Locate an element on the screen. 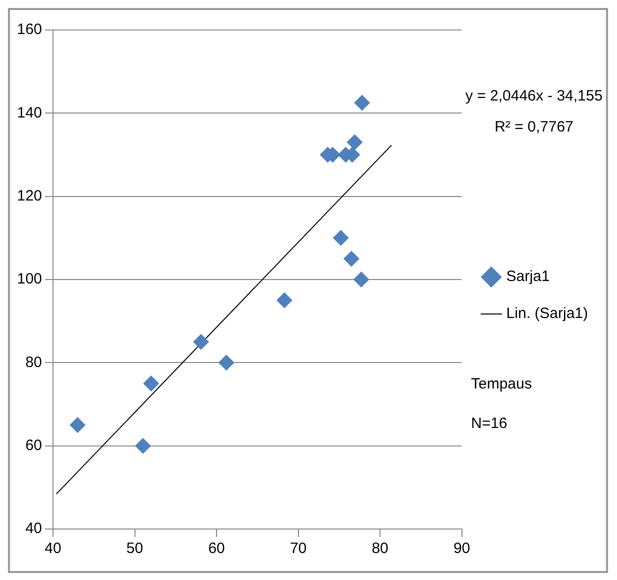 Image resolution: width=617 pixels, height=580 pixels. y-tick-label: 80 is located at coordinates (33, 362).